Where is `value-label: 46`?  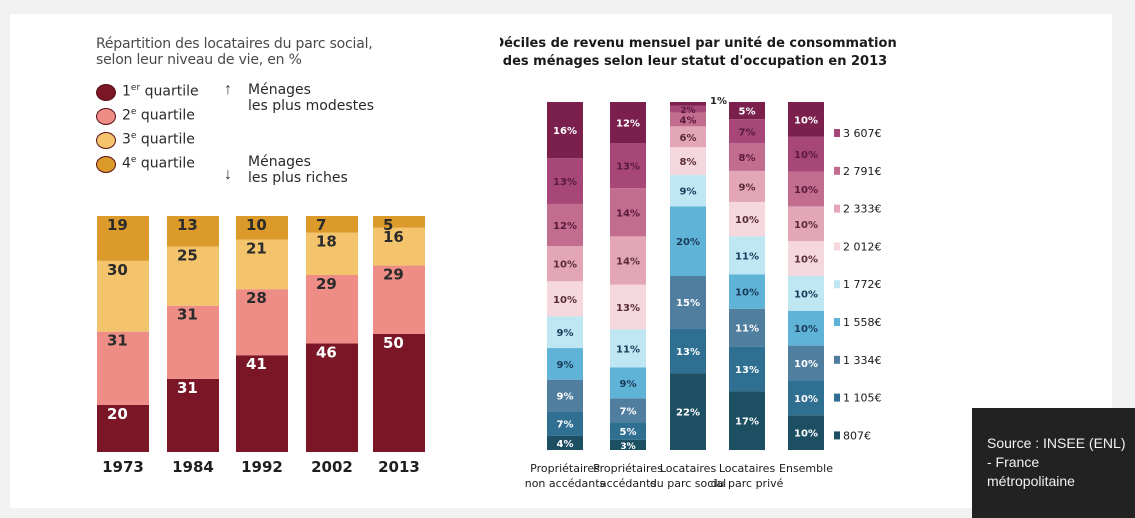
value-label: 46 is located at coordinates (326, 352).